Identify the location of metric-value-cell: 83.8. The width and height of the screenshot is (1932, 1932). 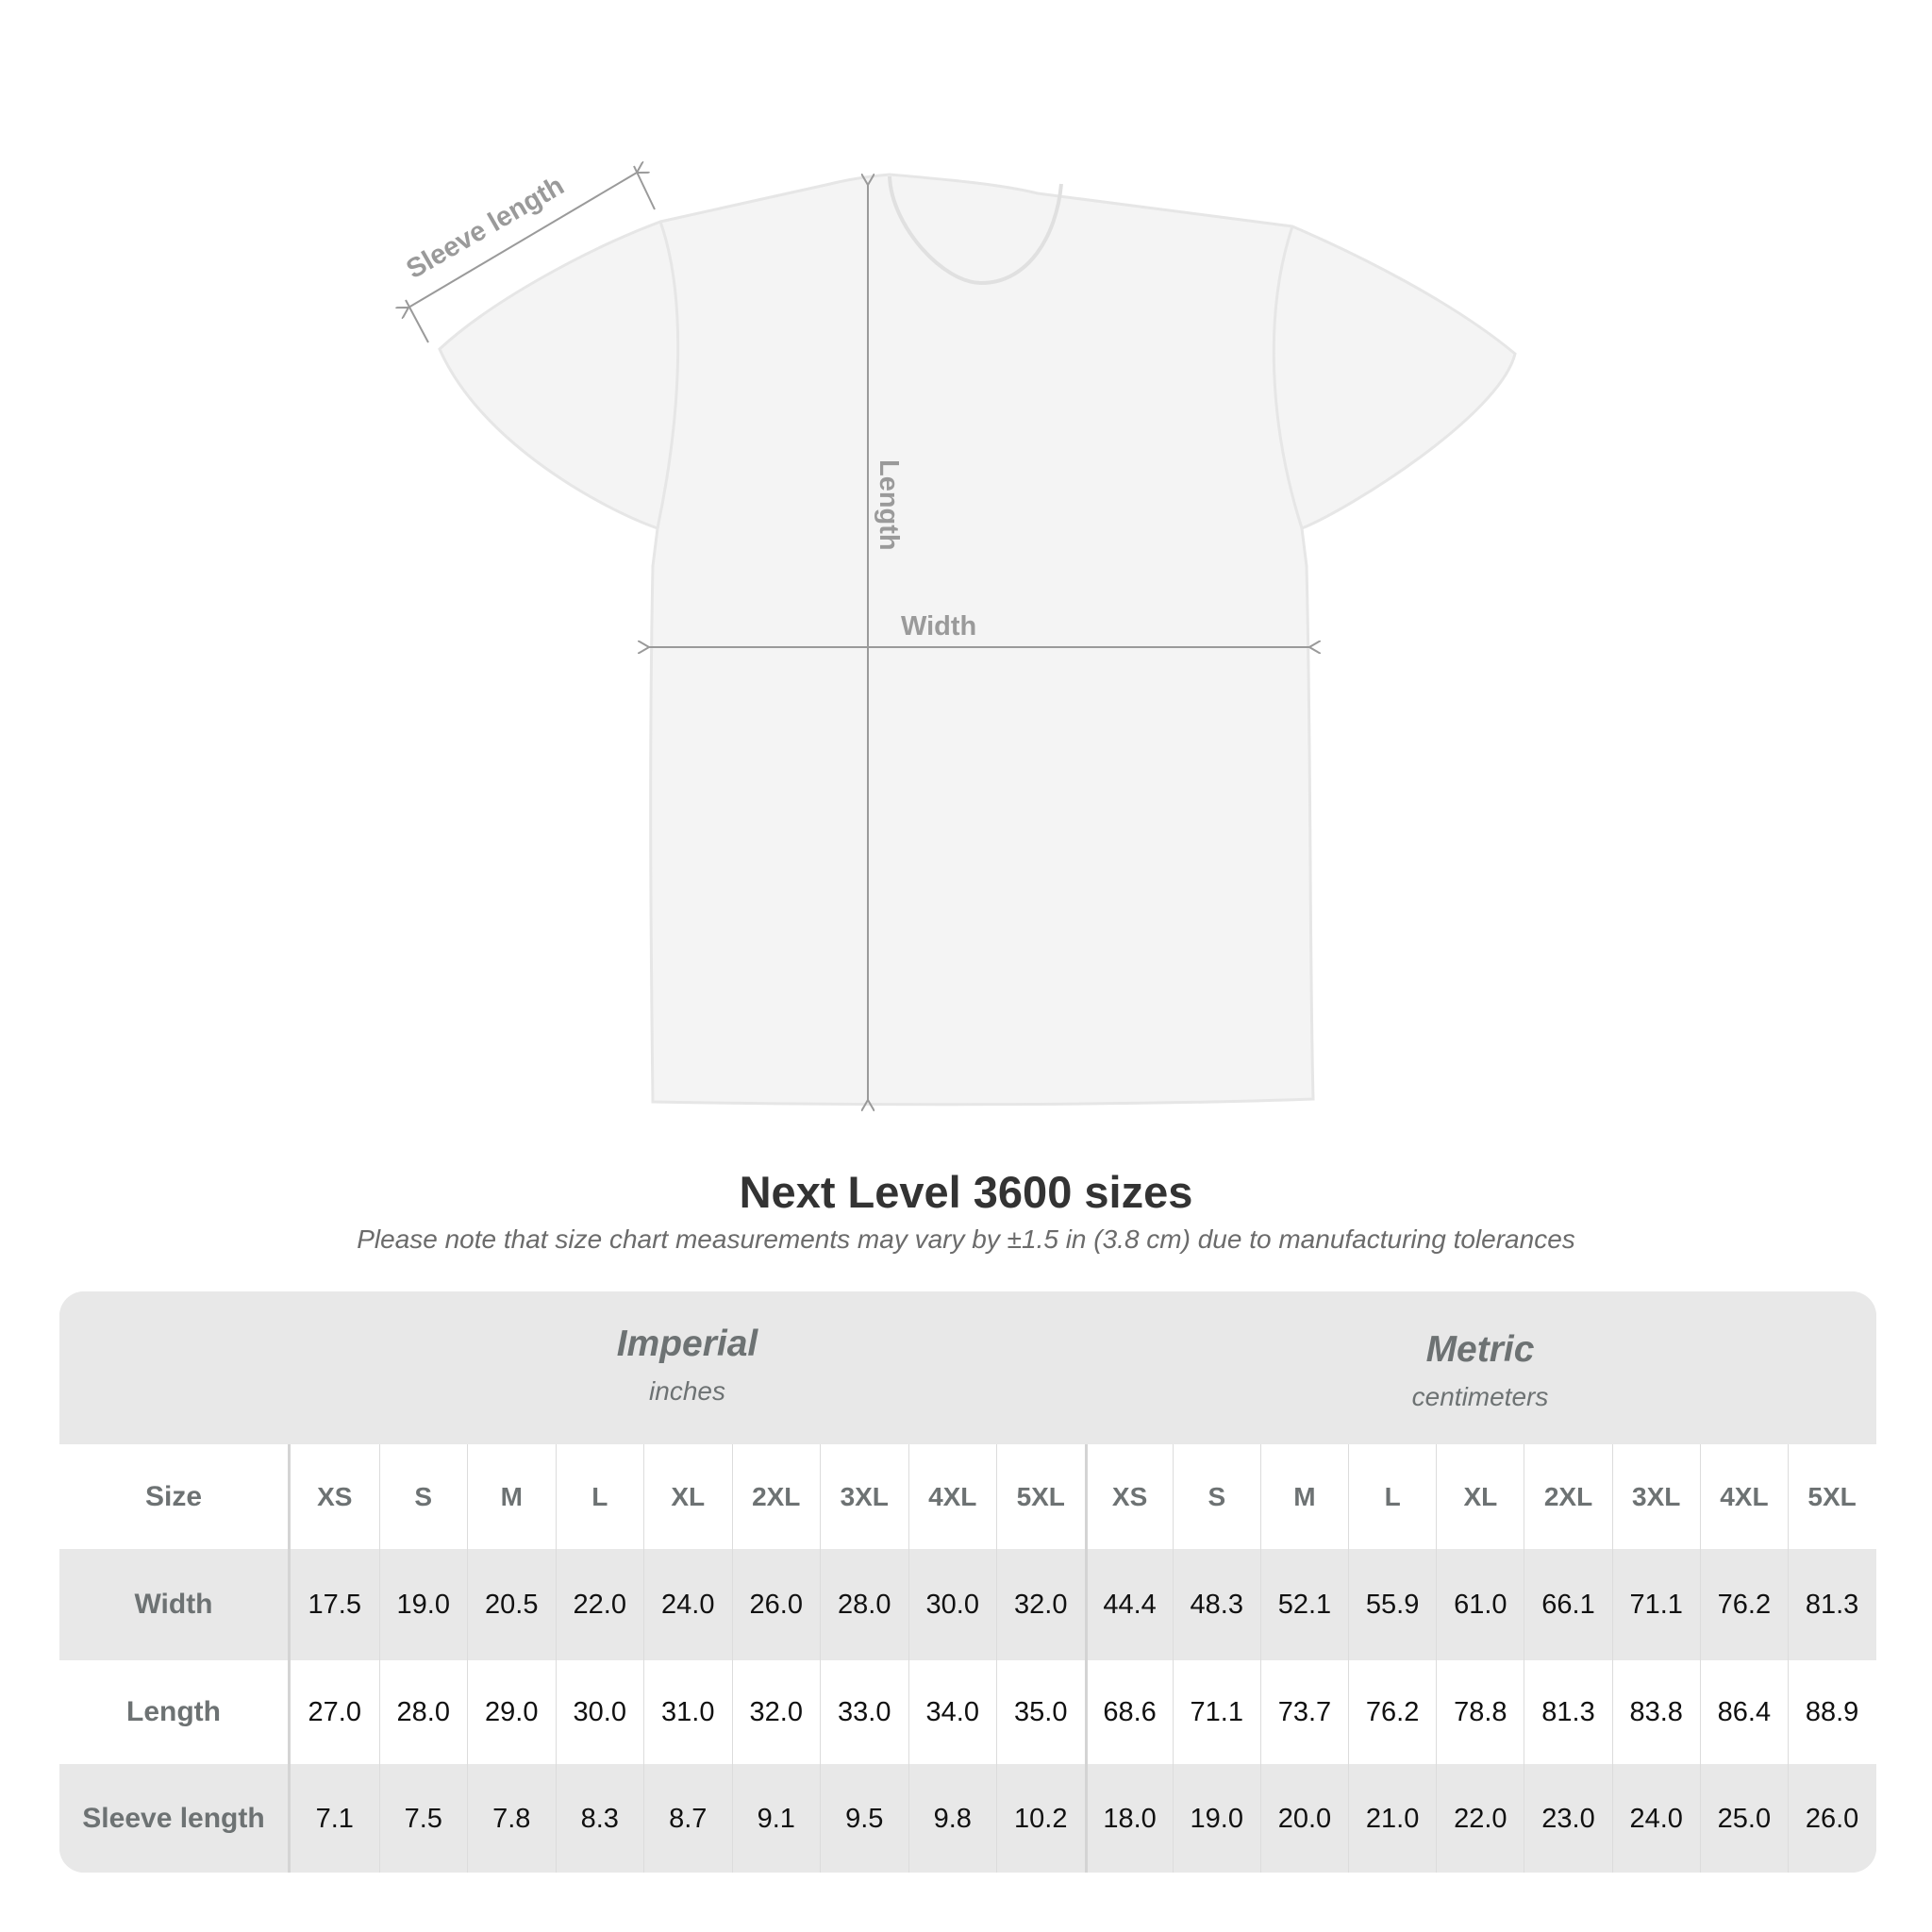
(1655, 1712).